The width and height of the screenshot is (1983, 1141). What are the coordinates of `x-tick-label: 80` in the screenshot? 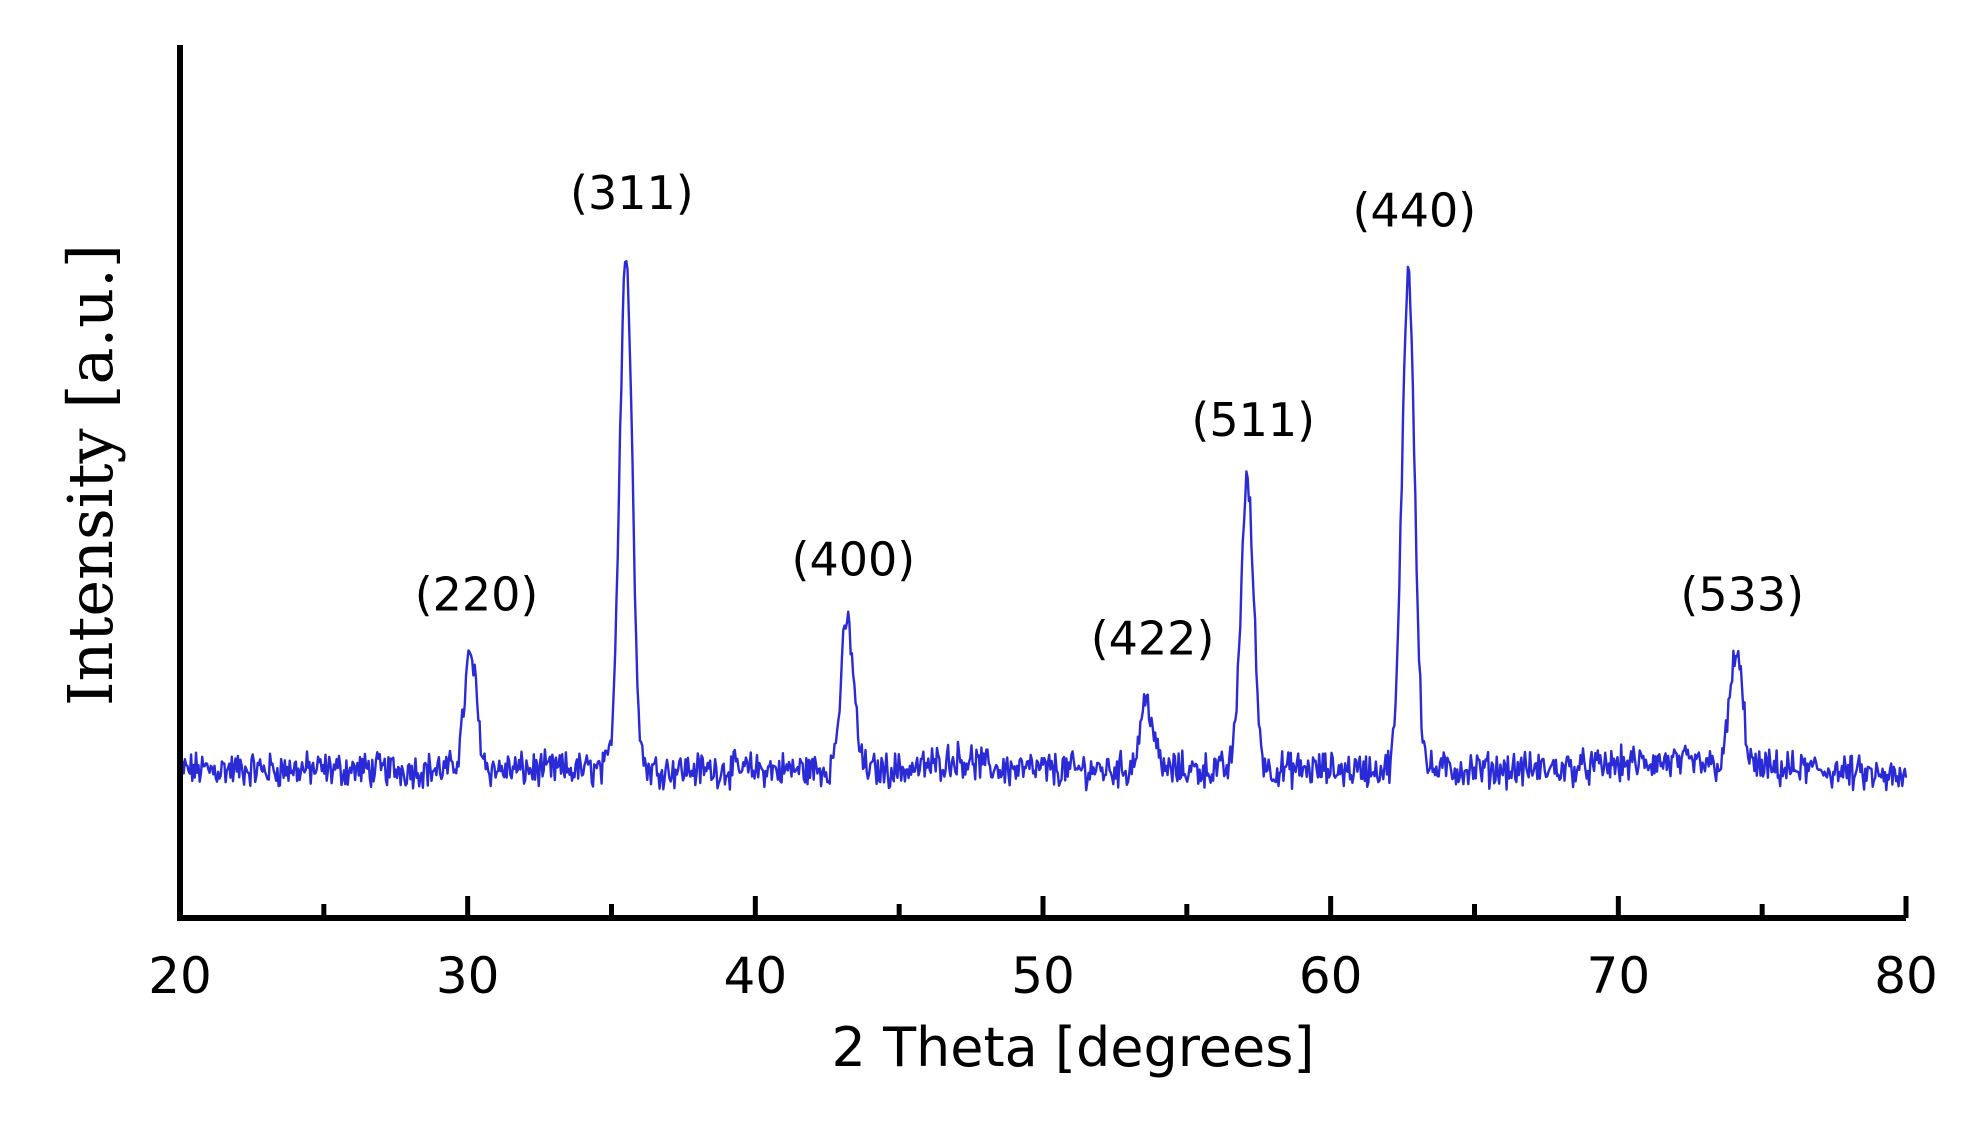 It's located at (1906, 976).